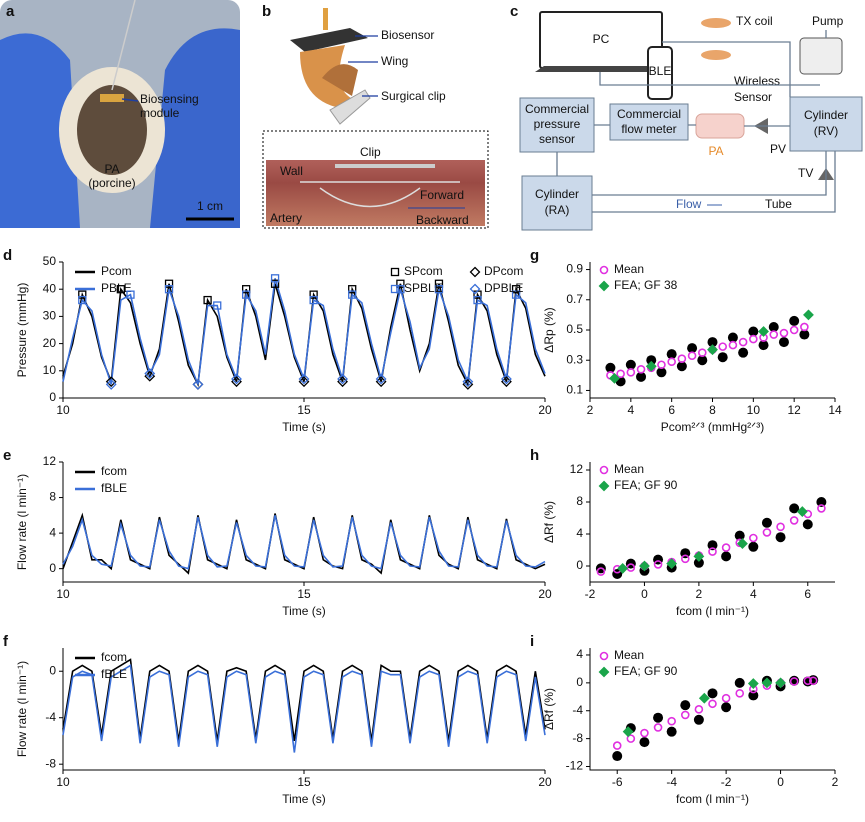  Describe the element at coordinates (754, 21) in the screenshot. I see `node-label: TX coil` at that location.